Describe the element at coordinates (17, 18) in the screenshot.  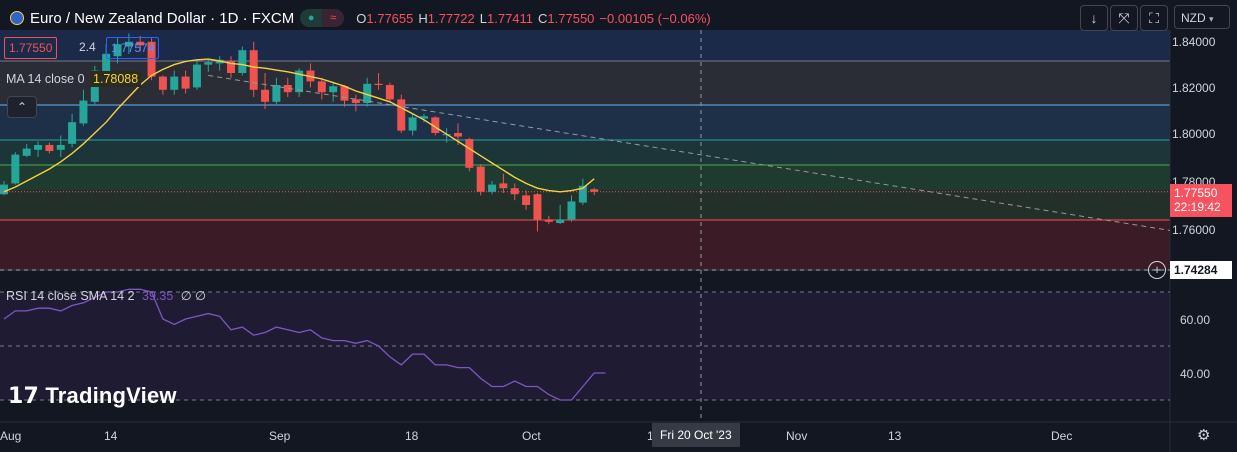
I see `euro-flag-icon` at that location.